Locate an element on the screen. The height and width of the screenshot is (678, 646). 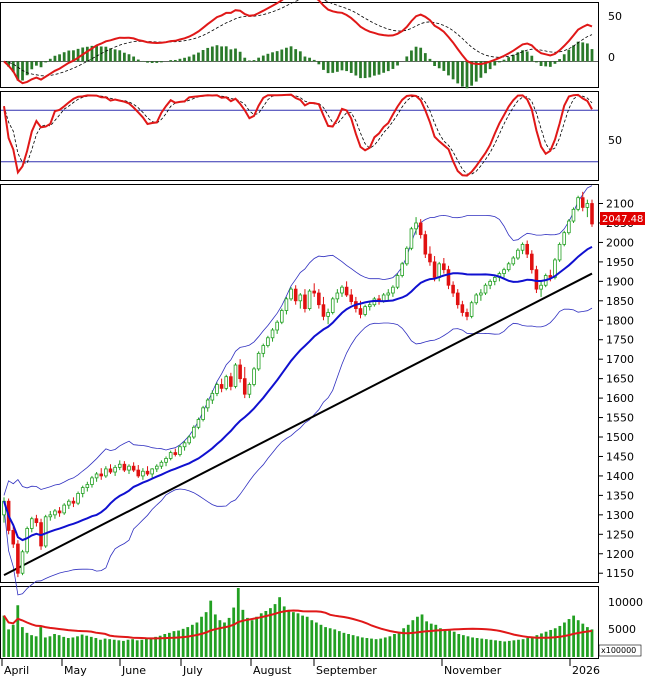
volume-ma-line is located at coordinates (298, 624).